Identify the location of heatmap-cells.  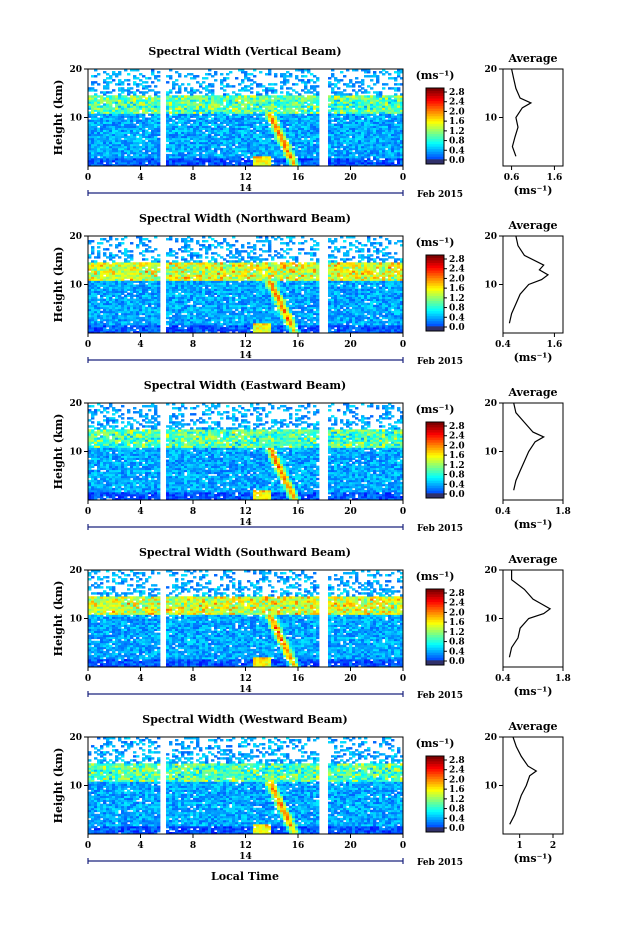
(245, 451).